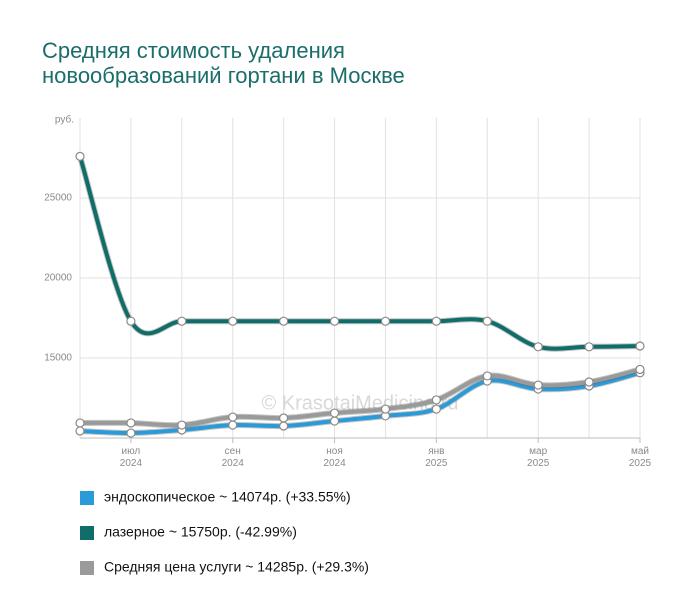  I want to click on x-tick-label: май 2025, so click(640, 457).